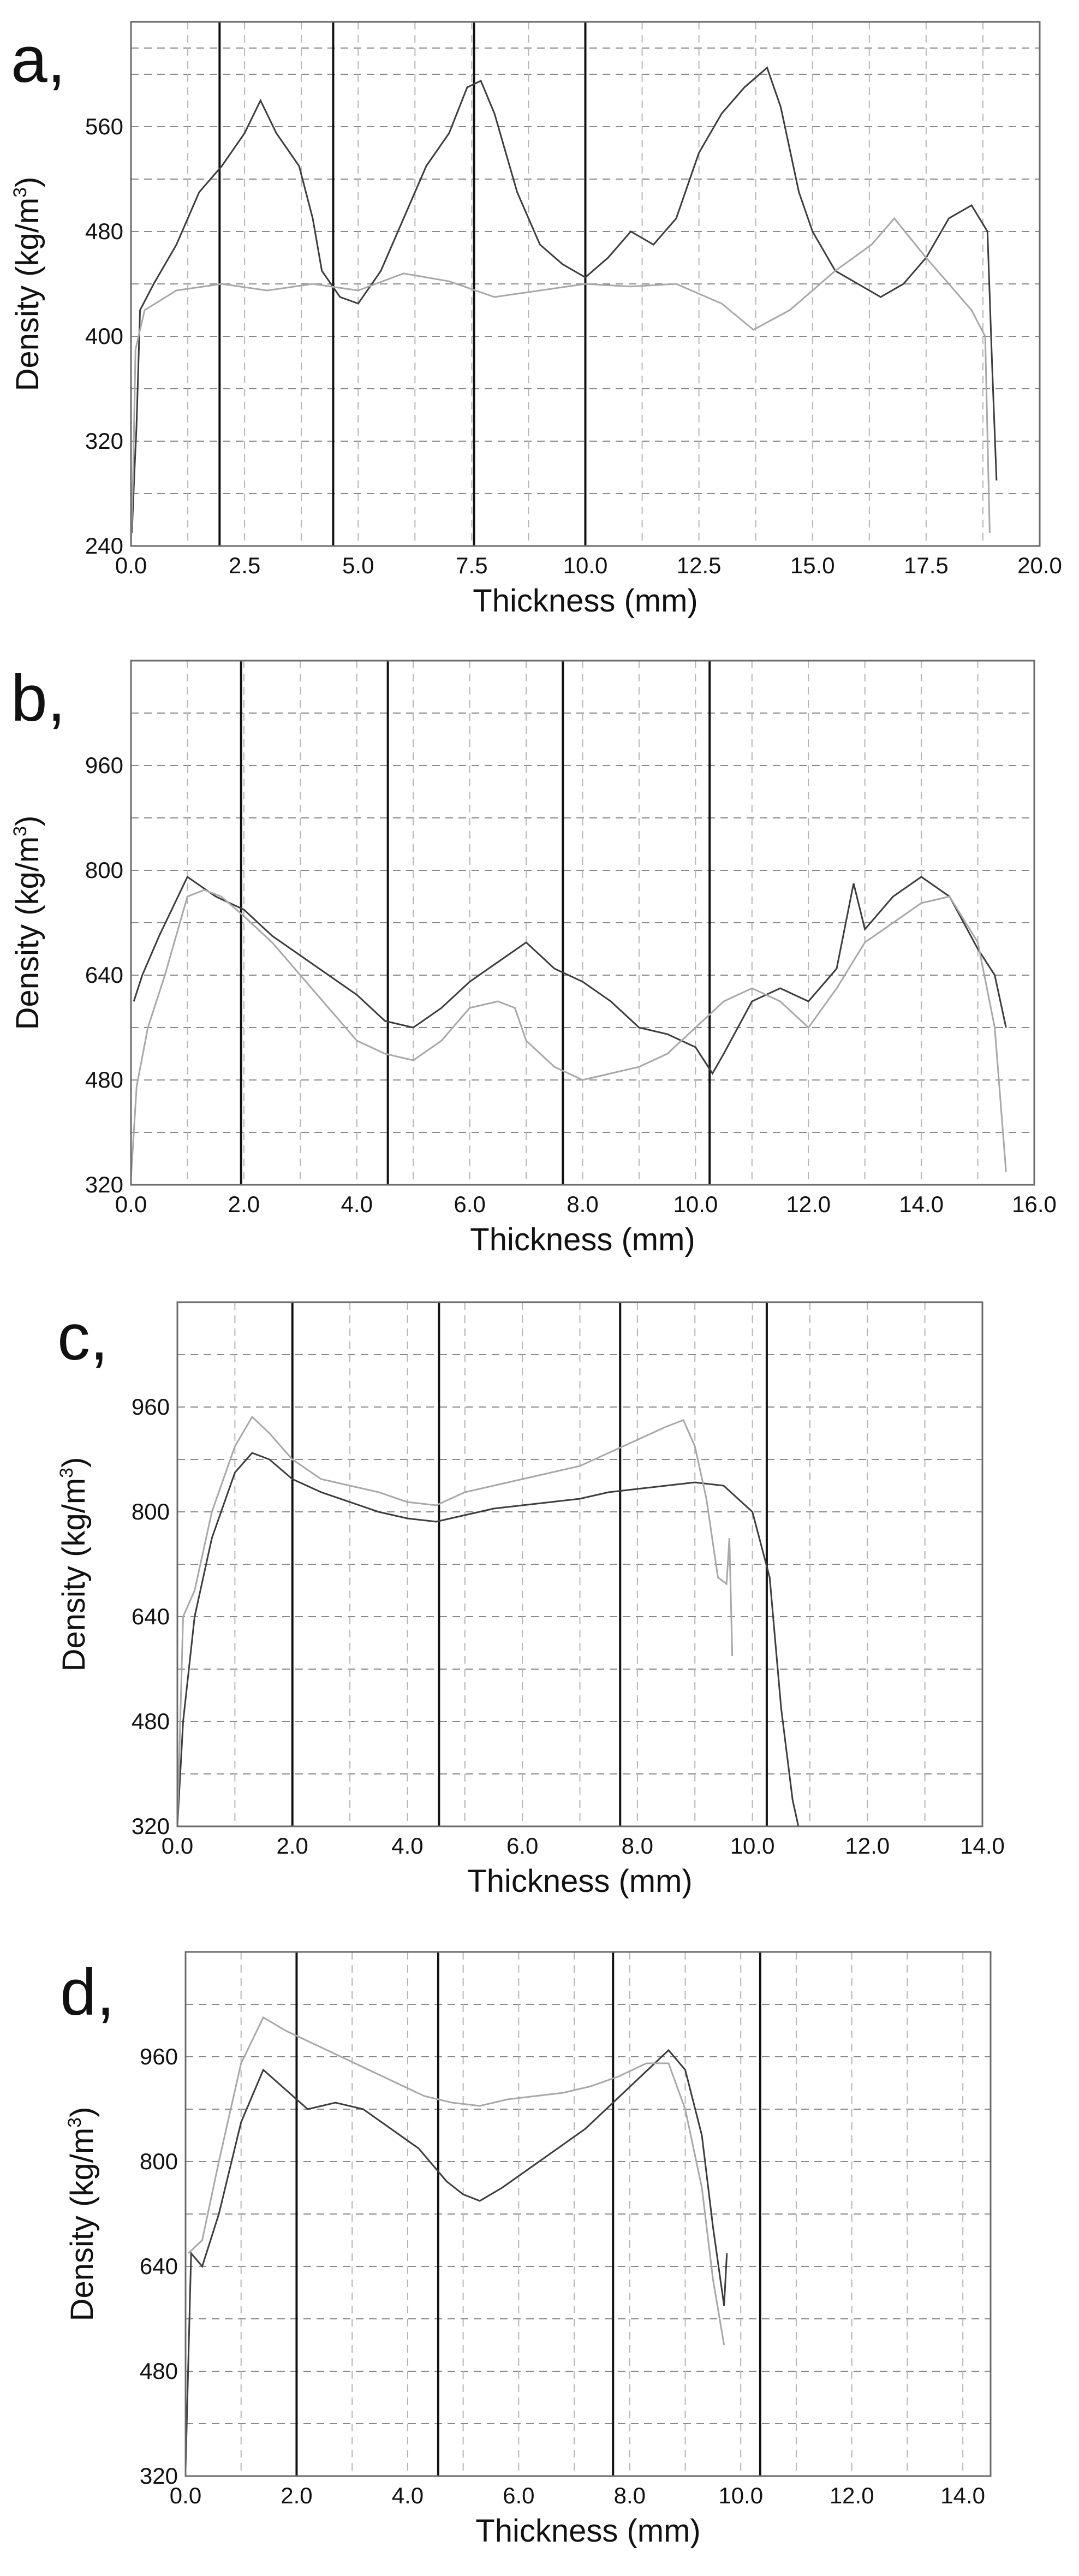  I want to click on x-tick-label: 12.5, so click(699, 565).